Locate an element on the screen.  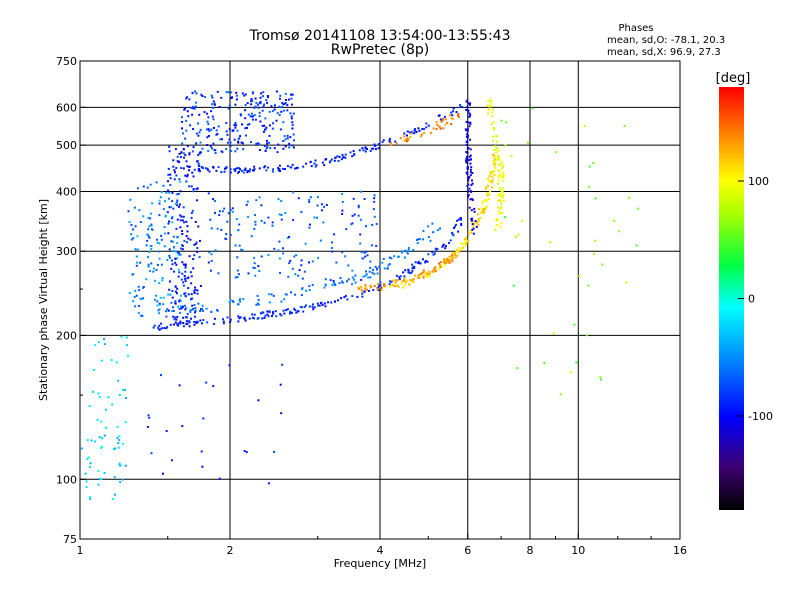
colorbar-tick-label: -100 is located at coordinates (760, 416).